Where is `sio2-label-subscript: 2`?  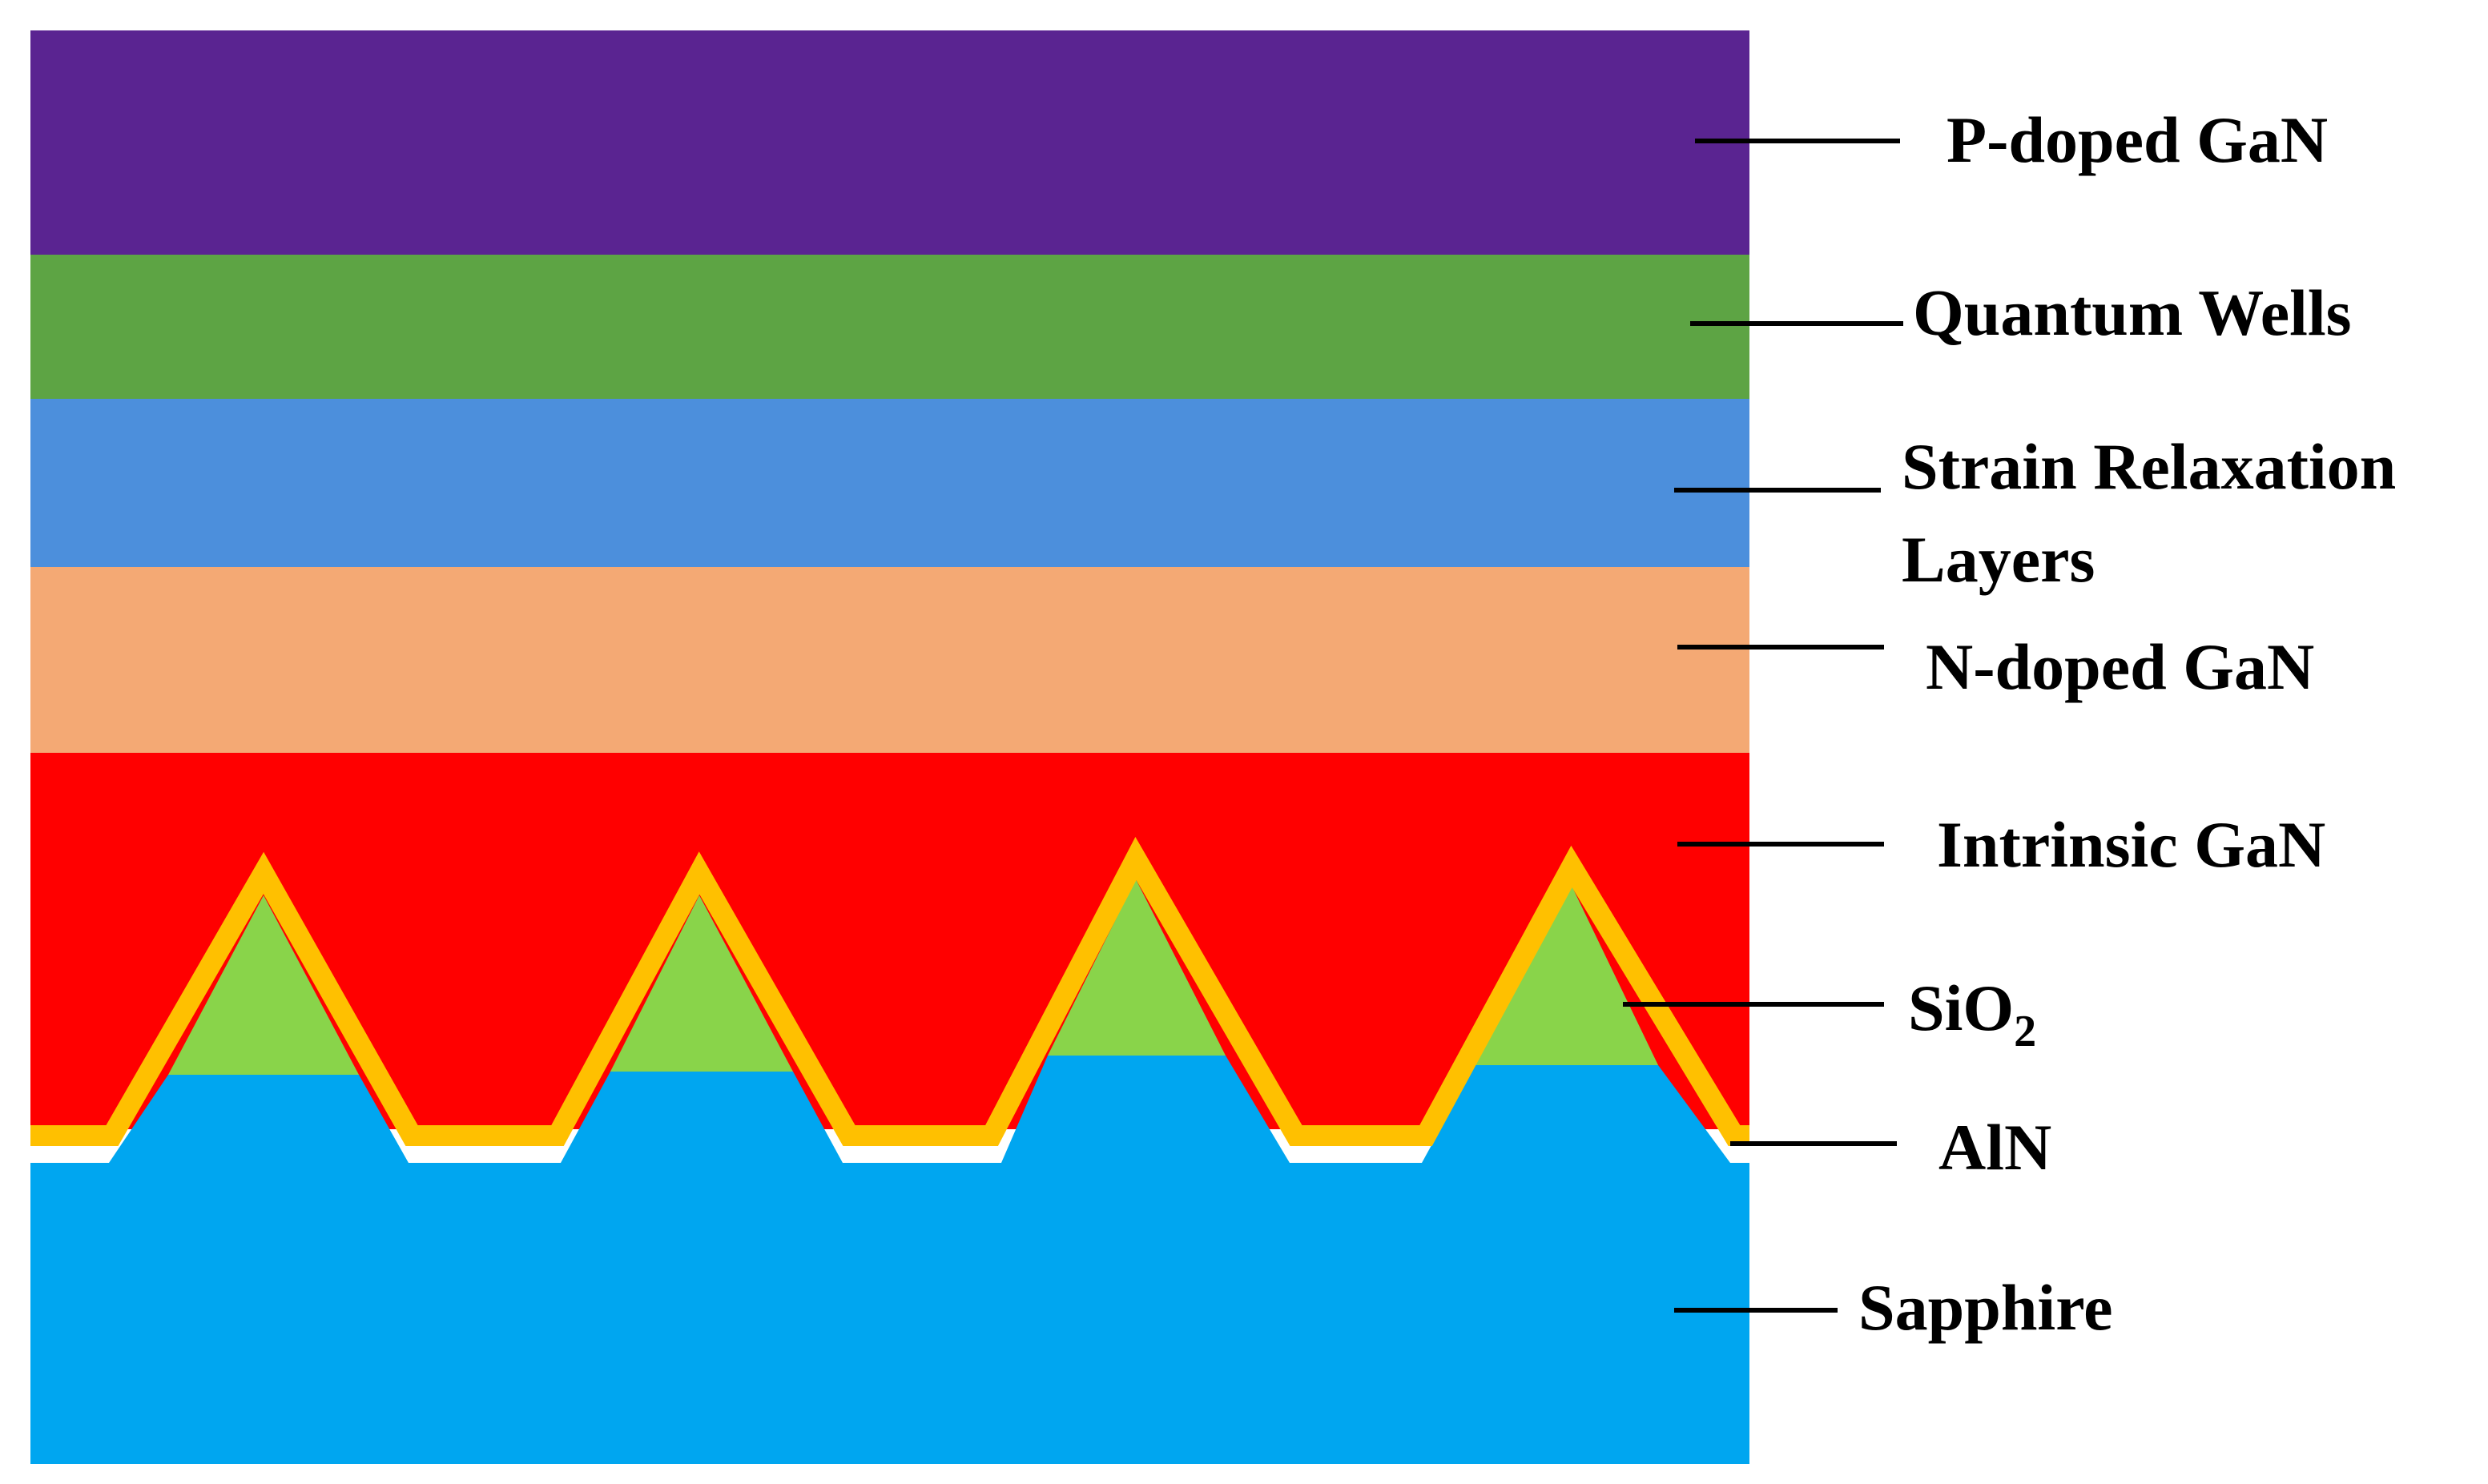
sio2-label-subscript: 2 is located at coordinates (2025, 1031).